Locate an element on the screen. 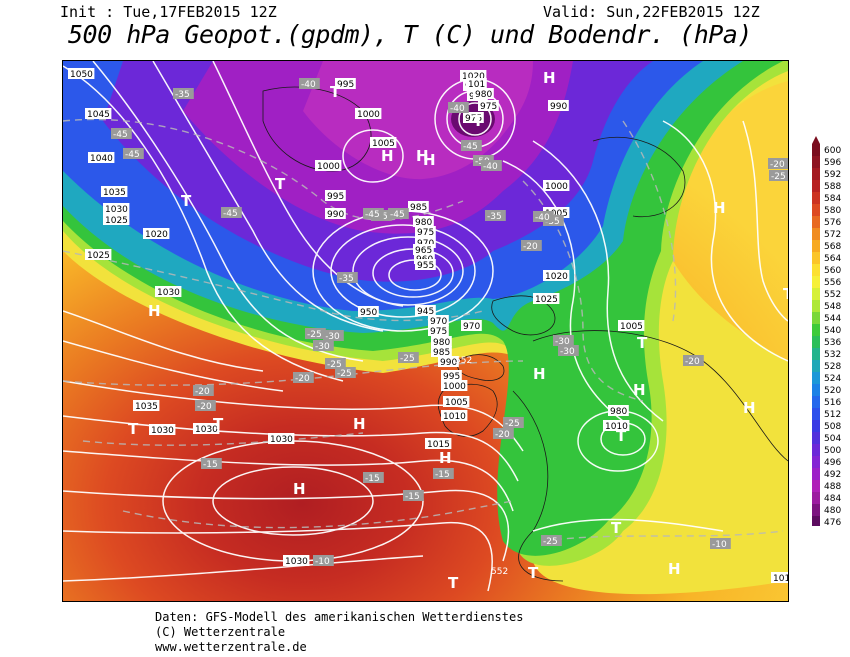 The image size is (850, 657). legend-value: 532 is located at coordinates (832, 355).